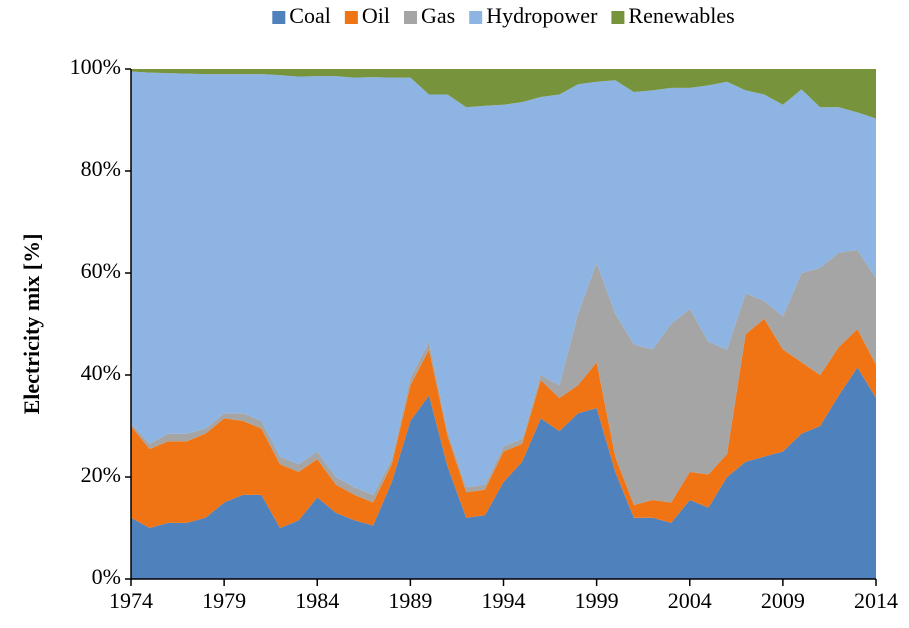 This screenshot has height=628, width=909. What do you see at coordinates (131, 600) in the screenshot?
I see `x-tick-label: 1974` at bounding box center [131, 600].